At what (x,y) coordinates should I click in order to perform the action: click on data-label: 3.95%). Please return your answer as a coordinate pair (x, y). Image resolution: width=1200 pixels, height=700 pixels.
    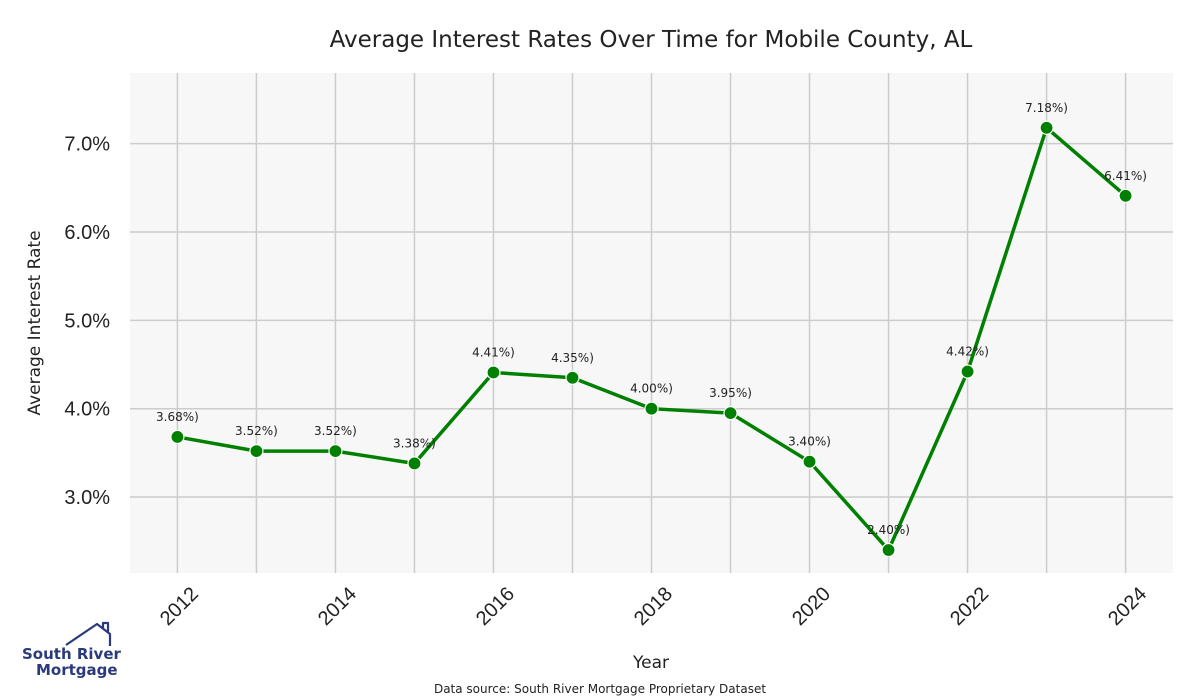
    Looking at the image, I should click on (730, 393).